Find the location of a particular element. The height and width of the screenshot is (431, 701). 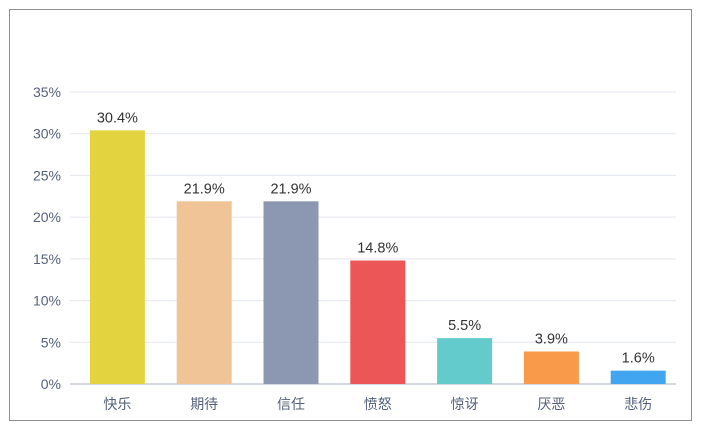

bar-value-label: 14.8% is located at coordinates (377, 249).